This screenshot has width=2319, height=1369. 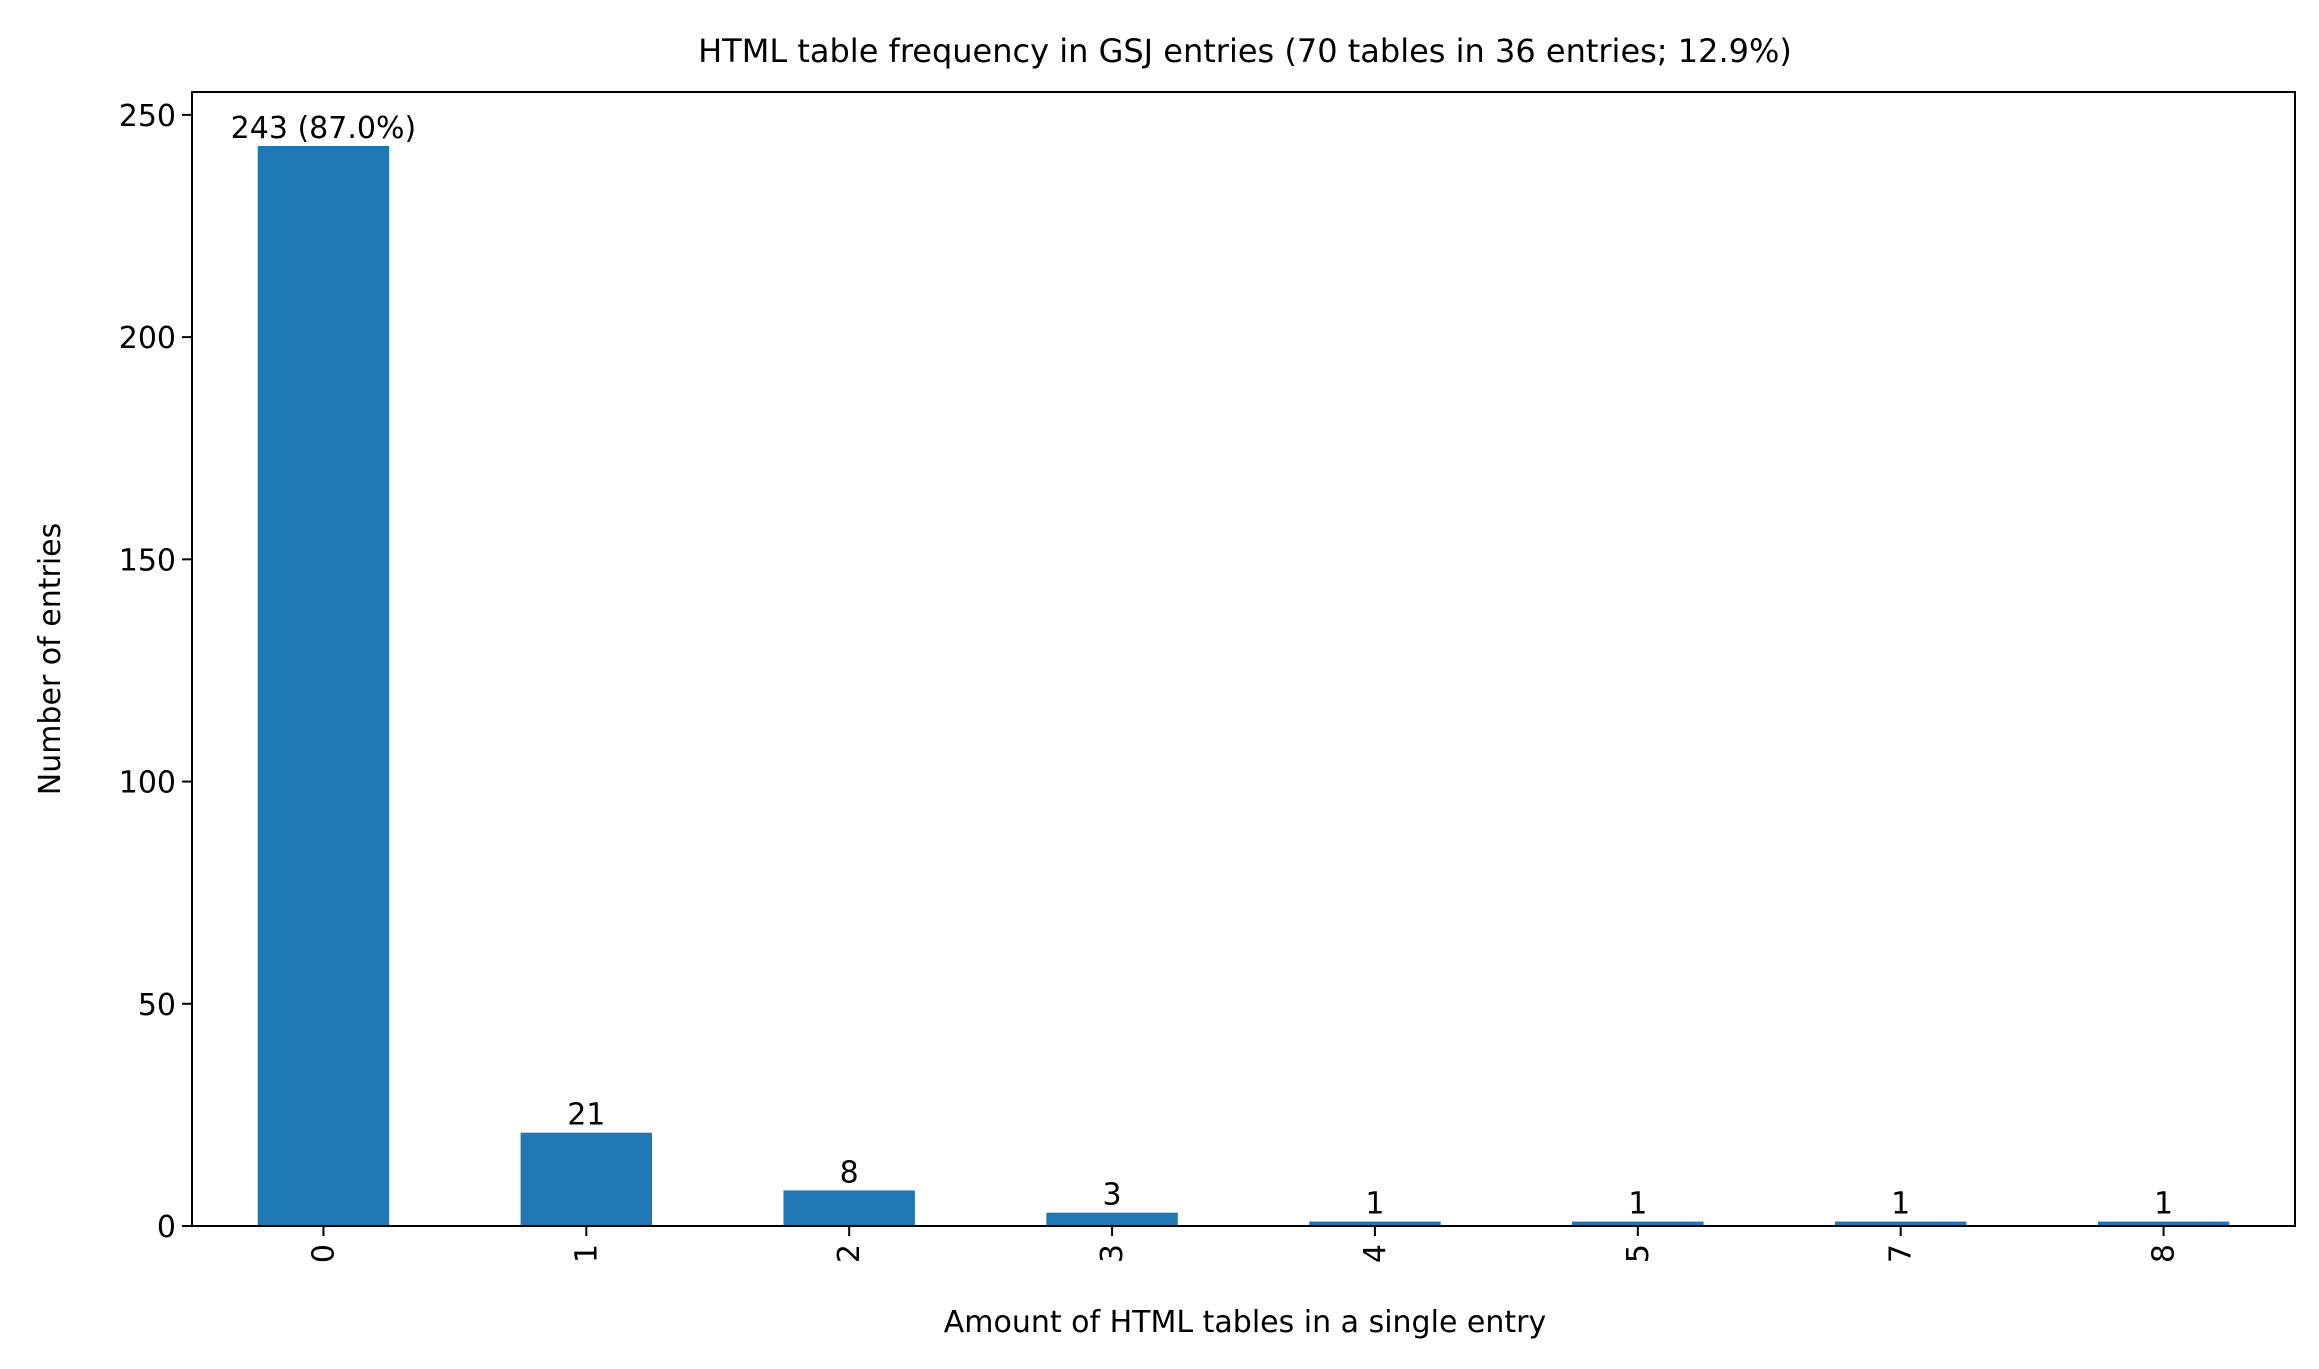 I want to click on y-axis: 0 50 100 150 200 250, so click(x=155, y=672).